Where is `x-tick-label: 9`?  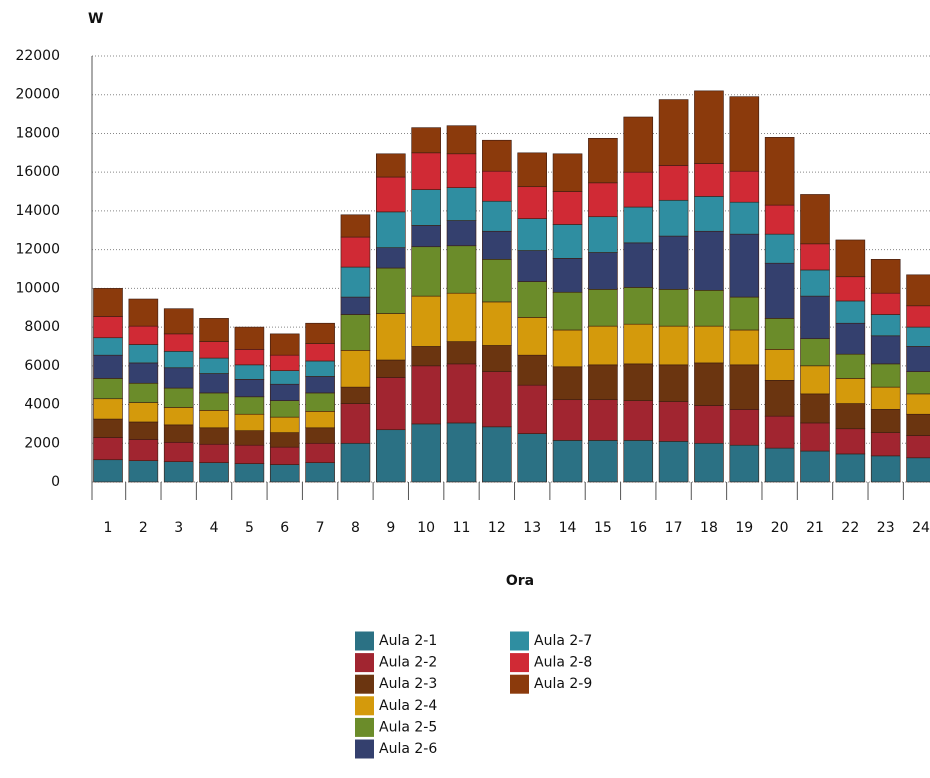 x-tick-label: 9 is located at coordinates (390, 528).